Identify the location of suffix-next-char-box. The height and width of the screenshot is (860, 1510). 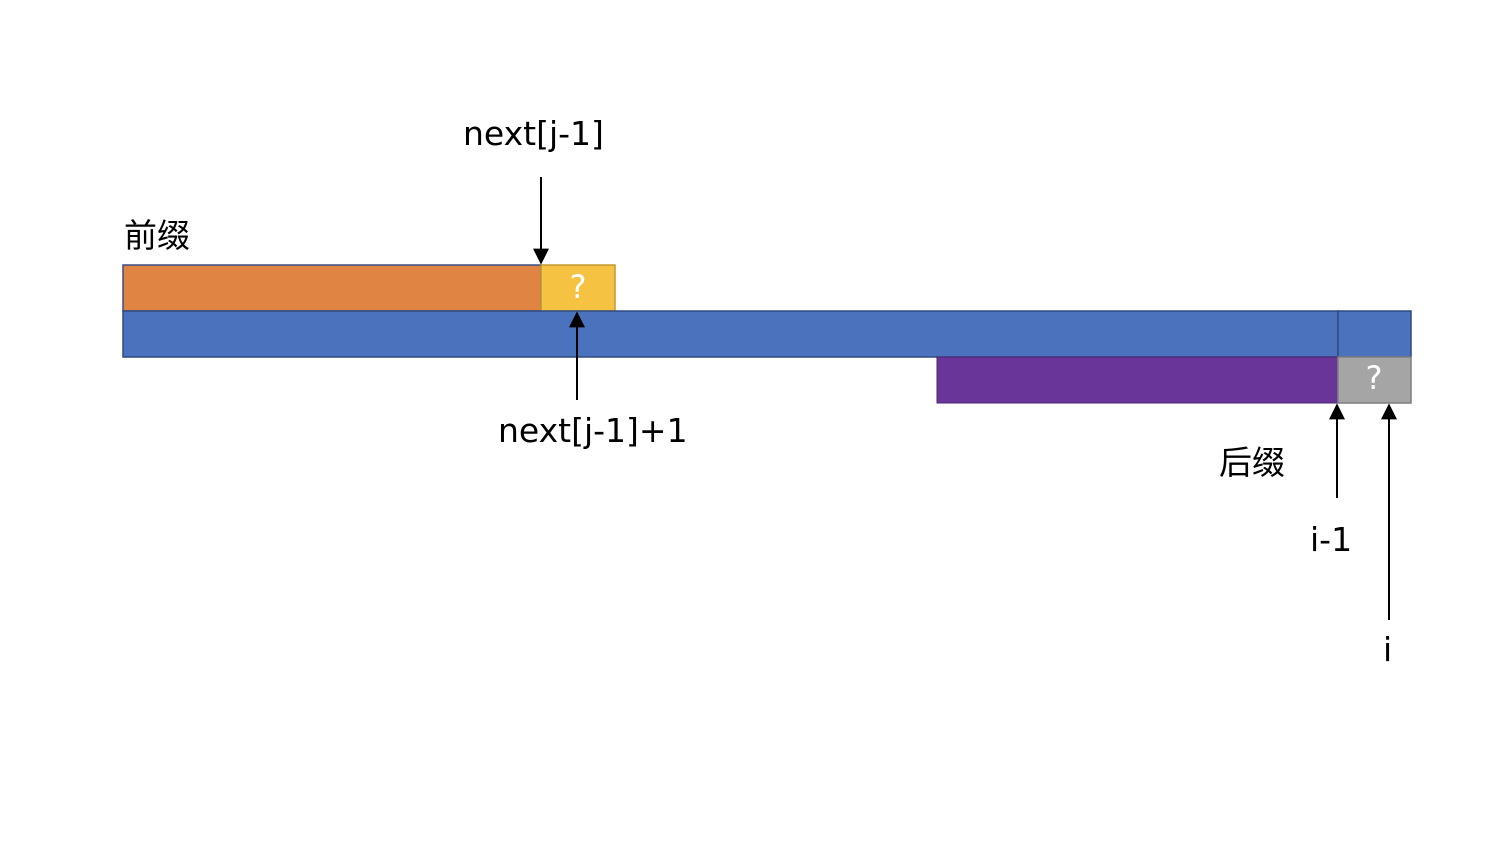
(1374, 380).